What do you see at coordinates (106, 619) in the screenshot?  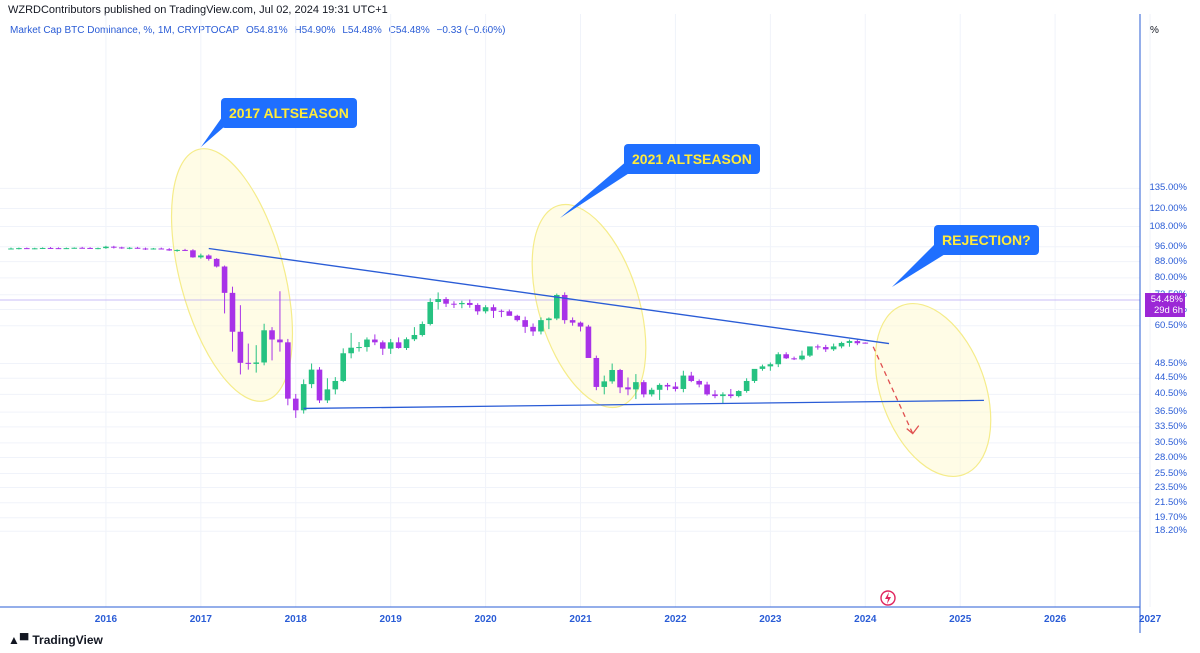 I see `year-tick-label: 2016` at bounding box center [106, 619].